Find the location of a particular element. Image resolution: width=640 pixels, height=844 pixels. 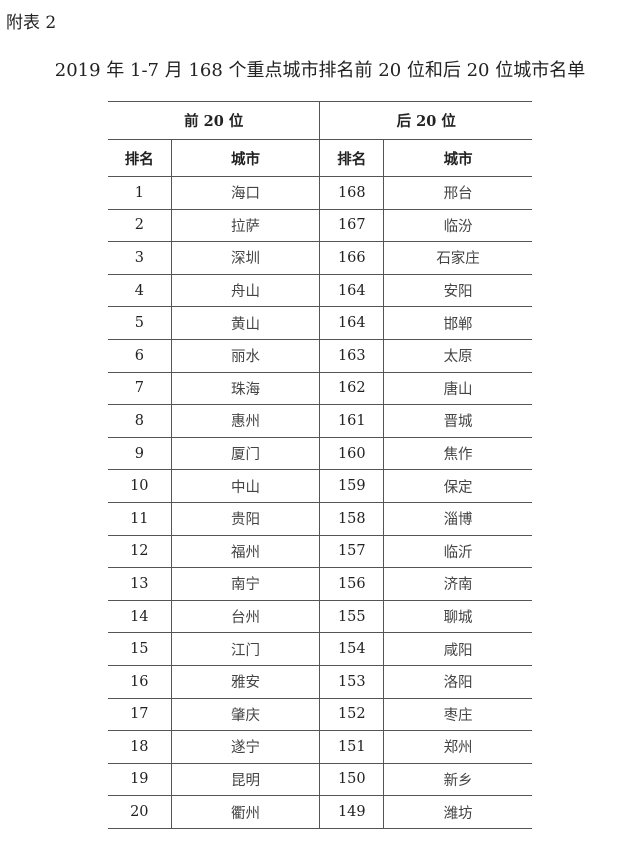

top-city: 衢州 is located at coordinates (246, 812).